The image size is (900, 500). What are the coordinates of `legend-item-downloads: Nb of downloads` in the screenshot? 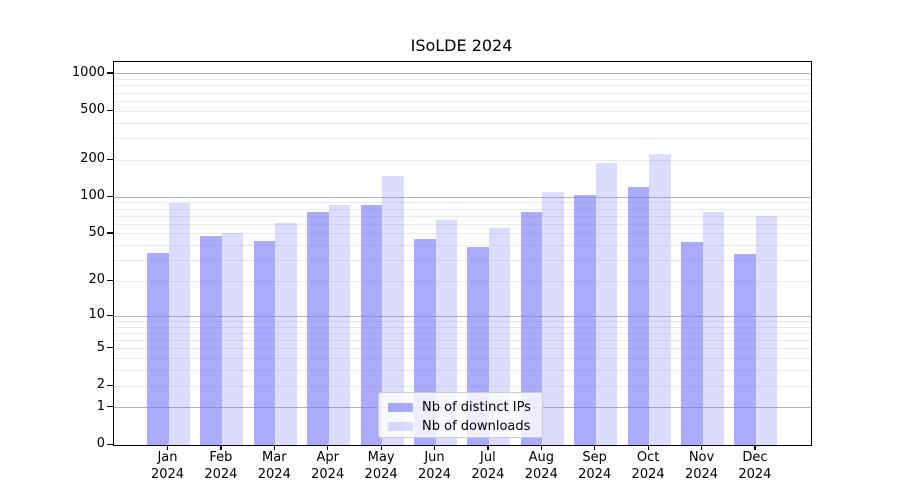 It's located at (460, 426).